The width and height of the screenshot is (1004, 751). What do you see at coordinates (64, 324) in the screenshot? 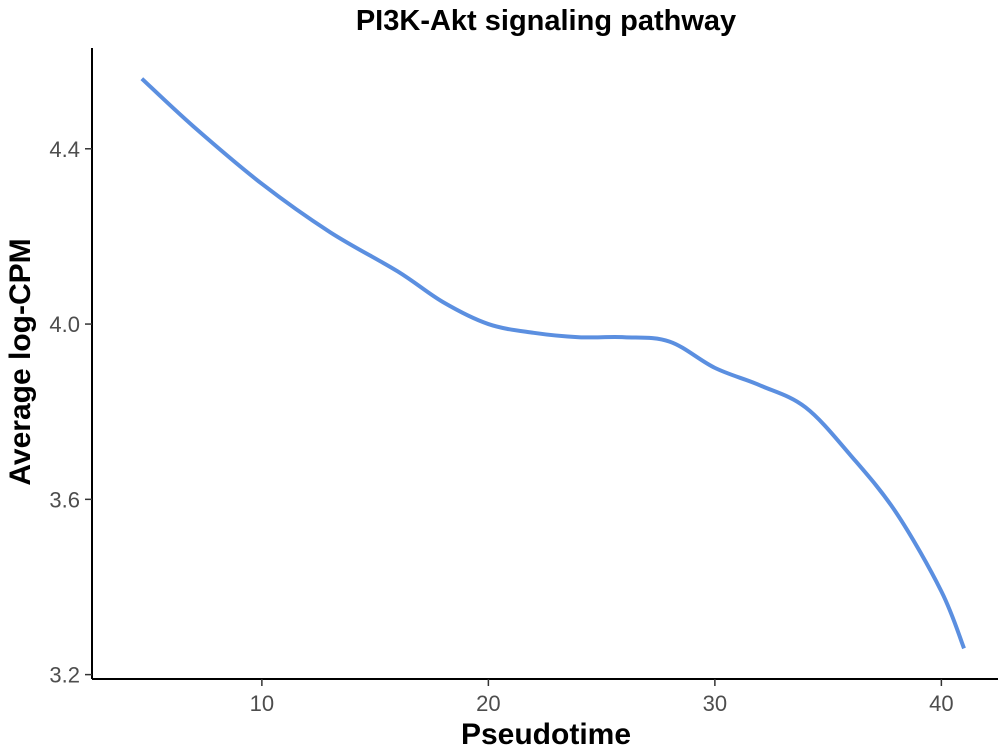
I see `y-tick-label: 4.0` at bounding box center [64, 324].